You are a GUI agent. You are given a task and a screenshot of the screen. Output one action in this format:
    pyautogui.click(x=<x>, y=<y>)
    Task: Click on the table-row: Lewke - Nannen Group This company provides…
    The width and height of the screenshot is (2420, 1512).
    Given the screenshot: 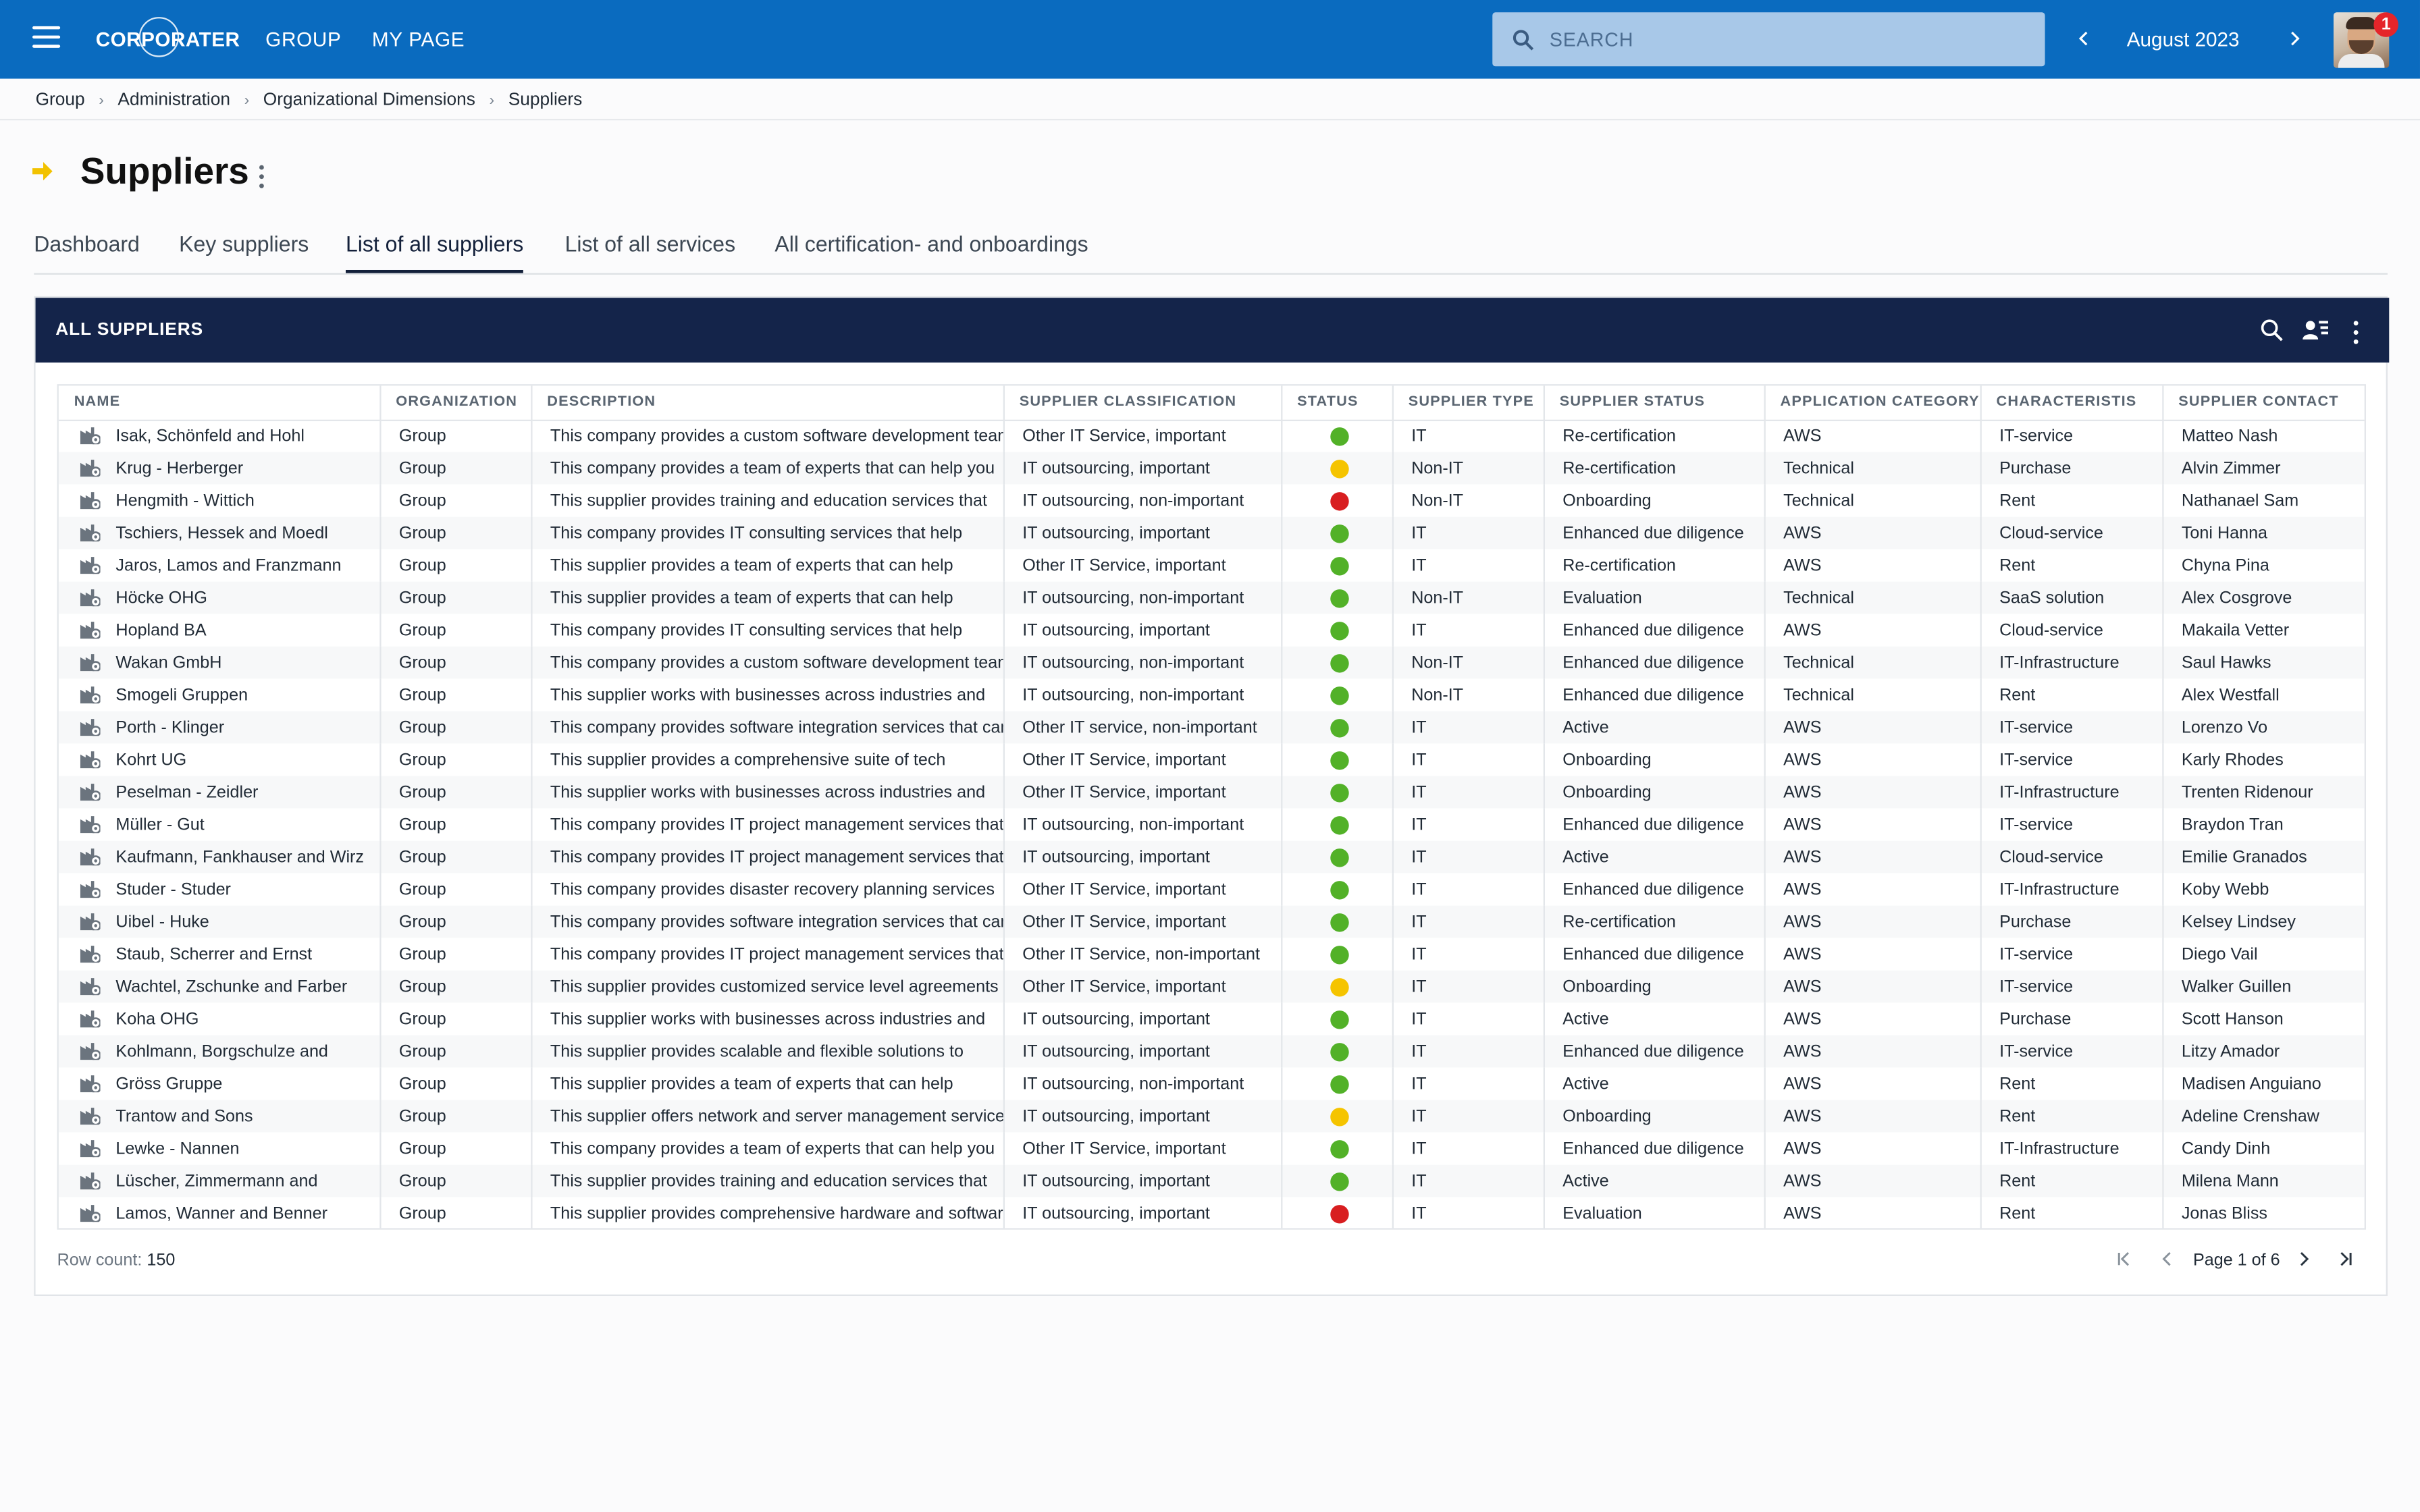 What is the action you would take?
    pyautogui.click(x=1211, y=1148)
    